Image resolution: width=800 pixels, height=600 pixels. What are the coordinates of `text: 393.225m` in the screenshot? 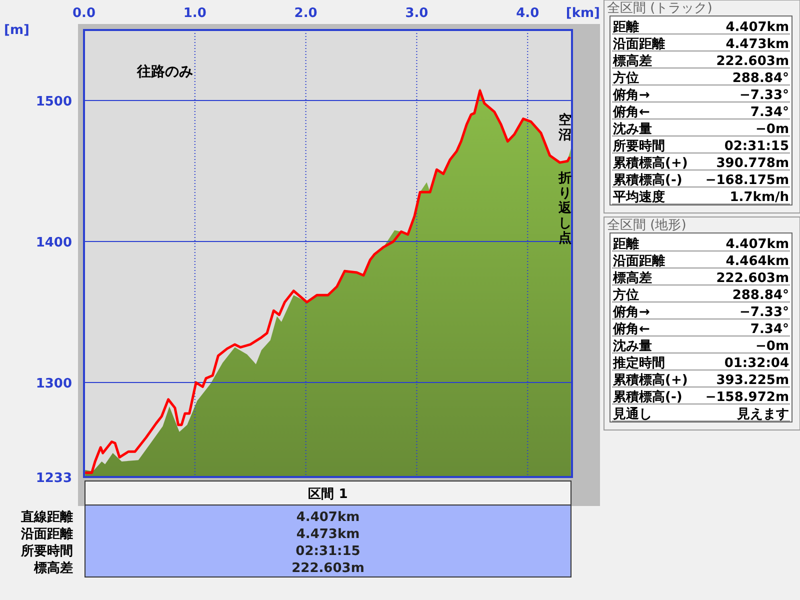 It's located at (752, 380).